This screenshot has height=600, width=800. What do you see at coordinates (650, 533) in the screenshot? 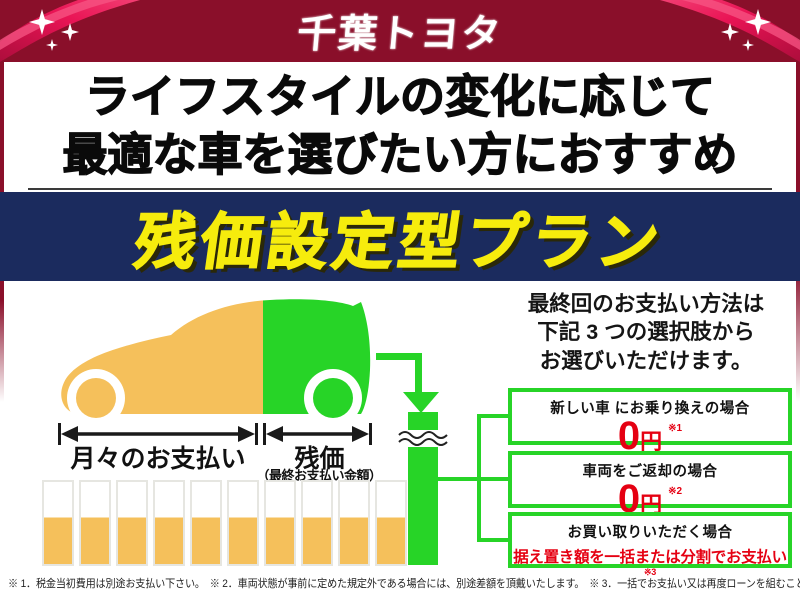
I see `option-condition: お買い取りいただく場合` at bounding box center [650, 533].